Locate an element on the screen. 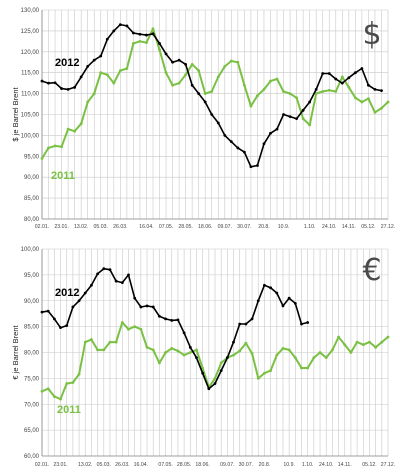  x-tick-label: 07.05. is located at coordinates (166, 227).